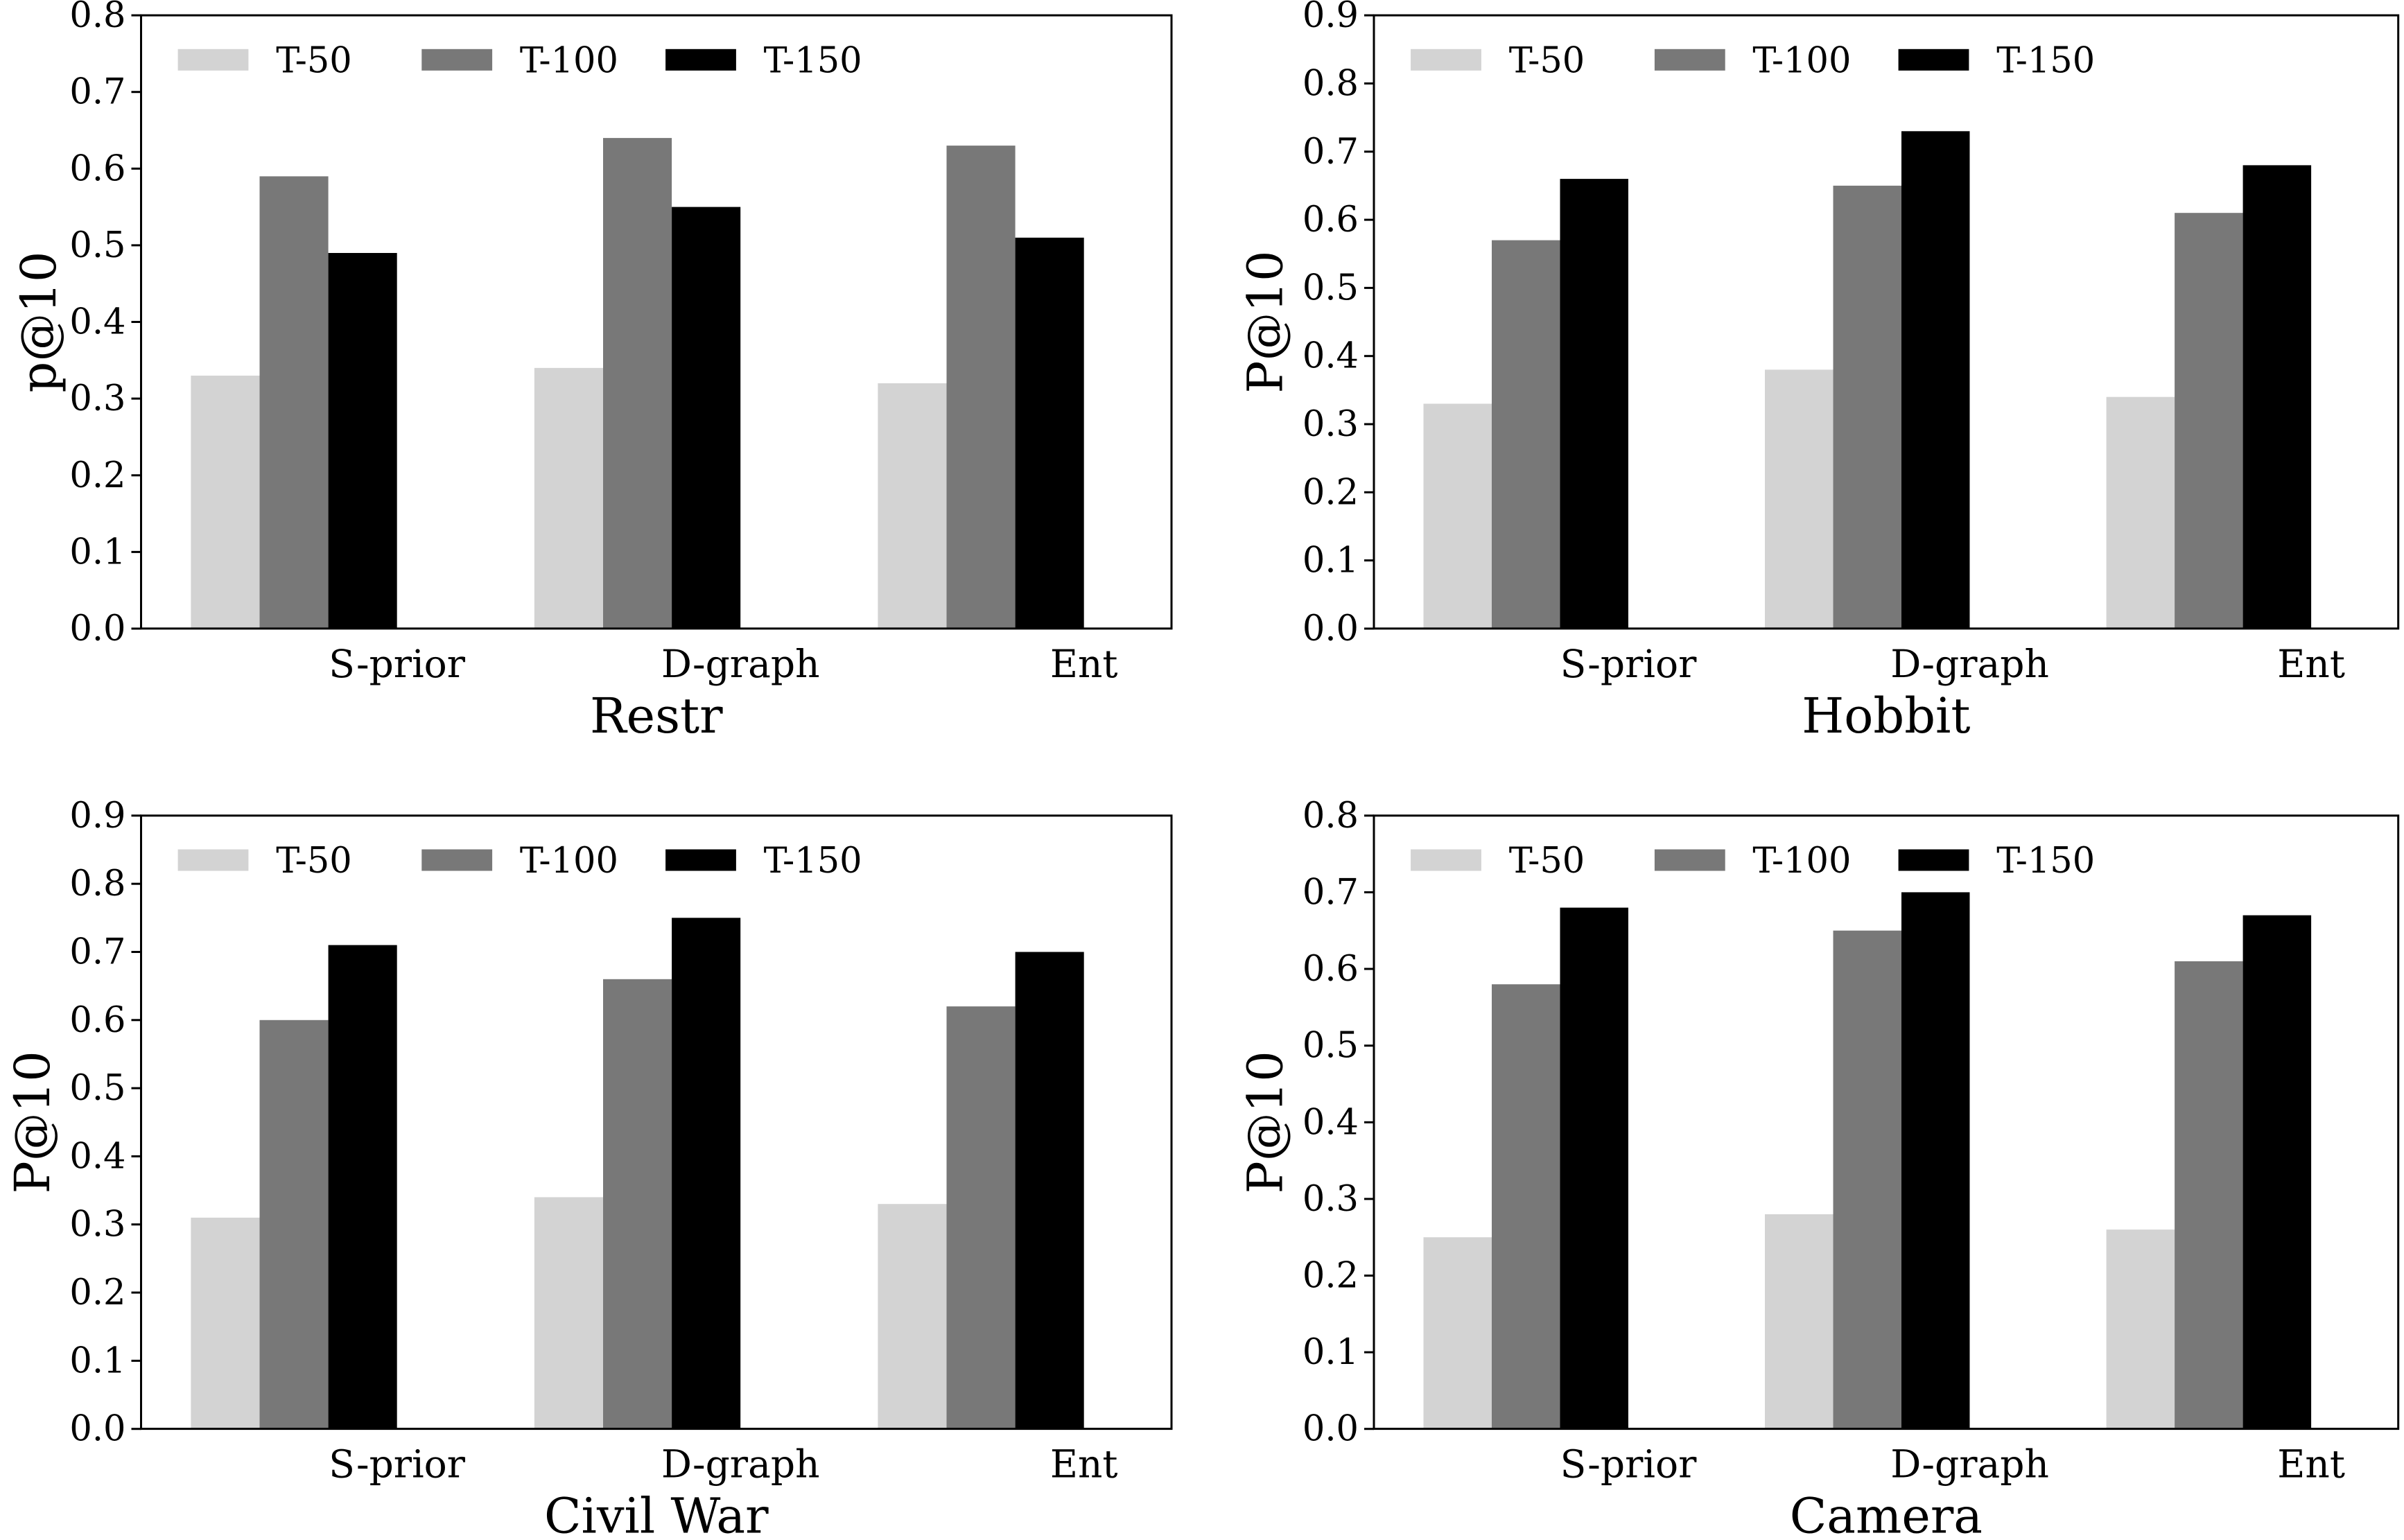  Describe the element at coordinates (656, 716) in the screenshot. I see `x-axis-label: Restr` at that location.